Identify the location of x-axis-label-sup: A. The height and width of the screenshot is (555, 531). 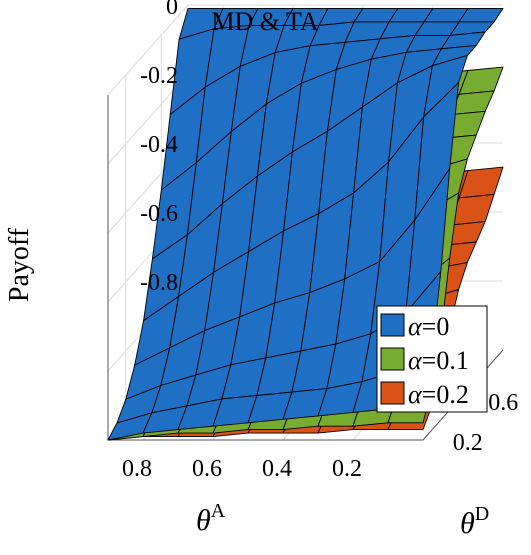
(218, 511).